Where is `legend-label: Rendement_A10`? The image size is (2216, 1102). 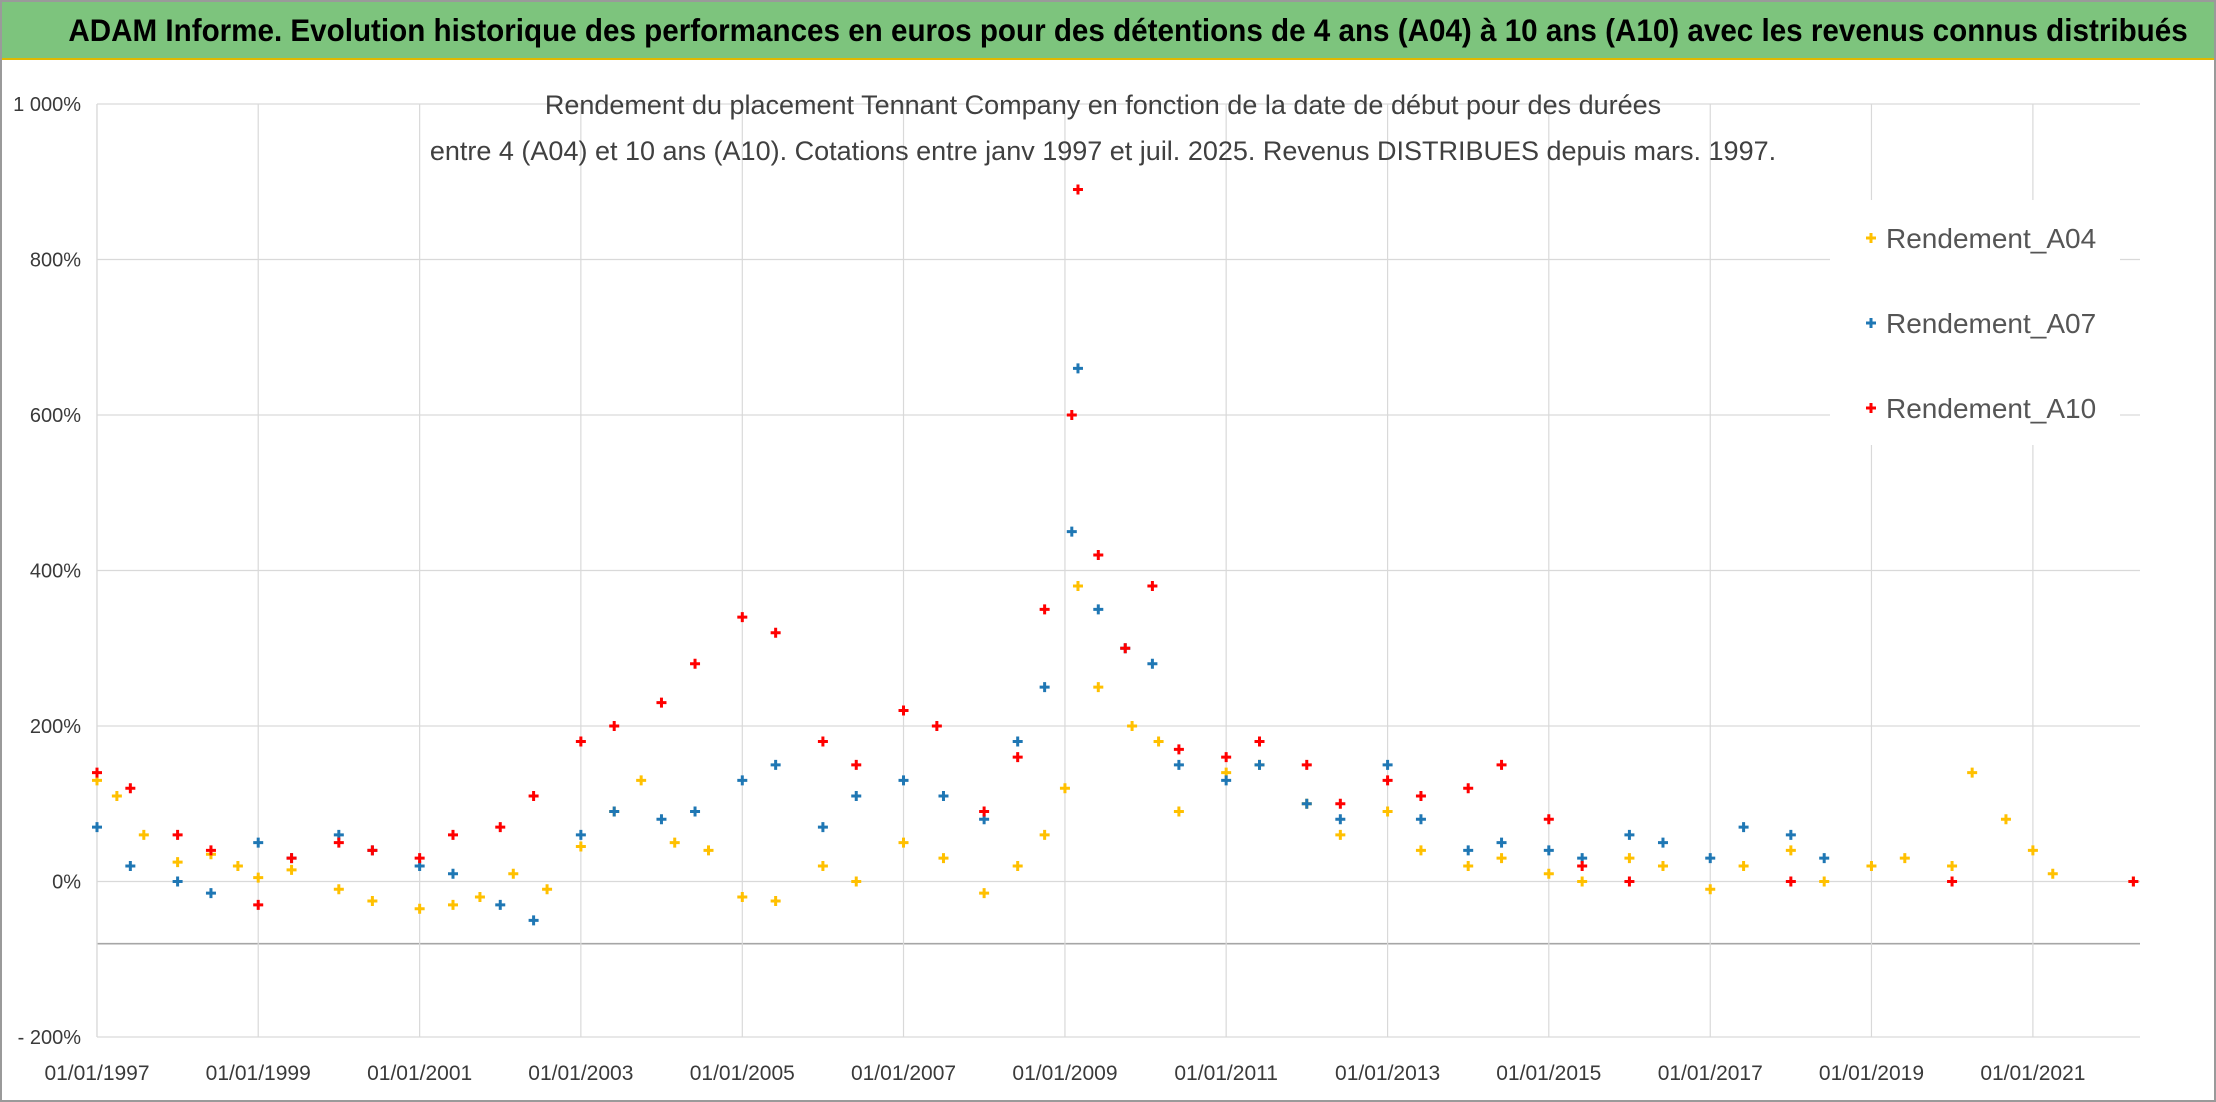 legend-label: Rendement_A10 is located at coordinates (1991, 408).